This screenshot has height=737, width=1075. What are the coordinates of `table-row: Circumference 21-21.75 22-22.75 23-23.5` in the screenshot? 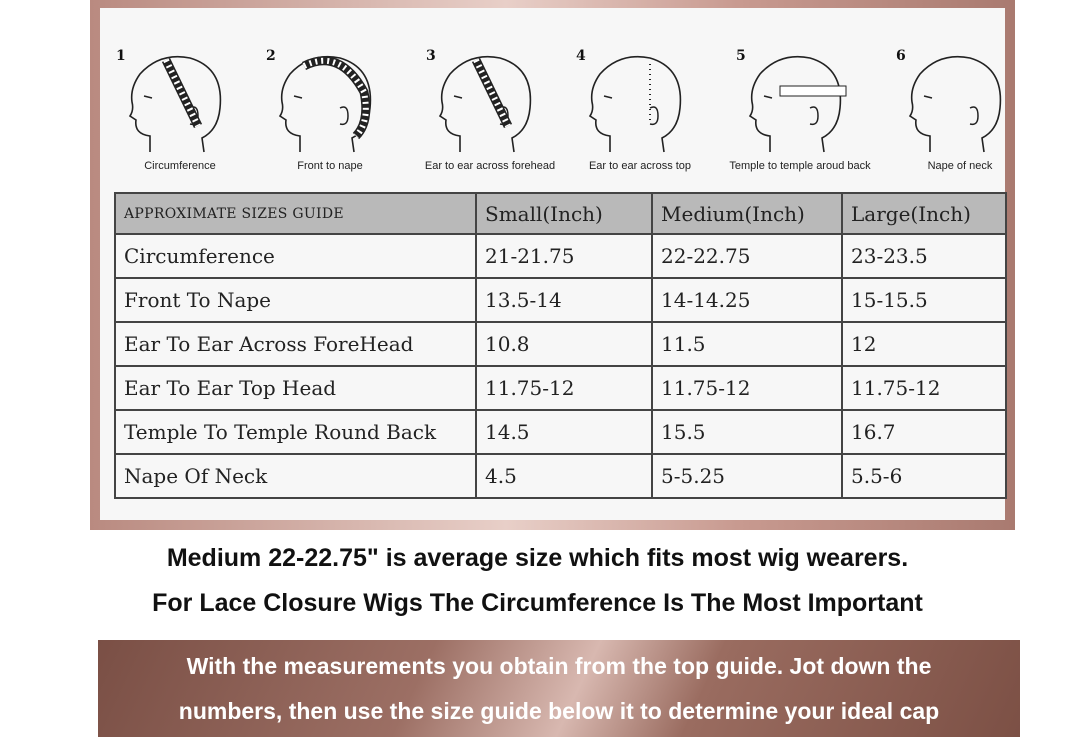 It's located at (560, 256).